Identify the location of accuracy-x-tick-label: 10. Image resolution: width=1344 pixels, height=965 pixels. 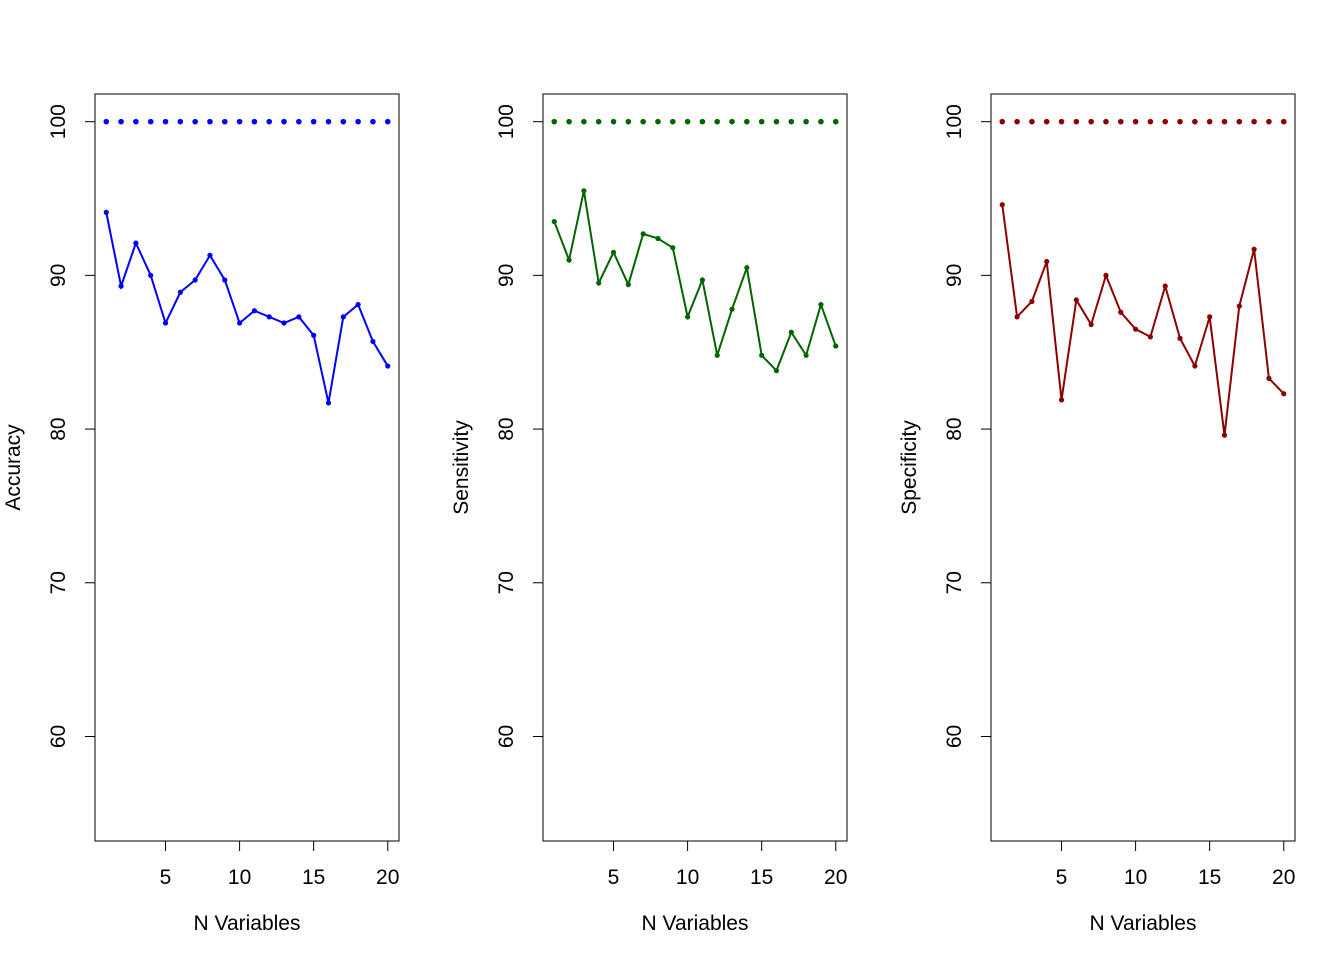
(239, 877).